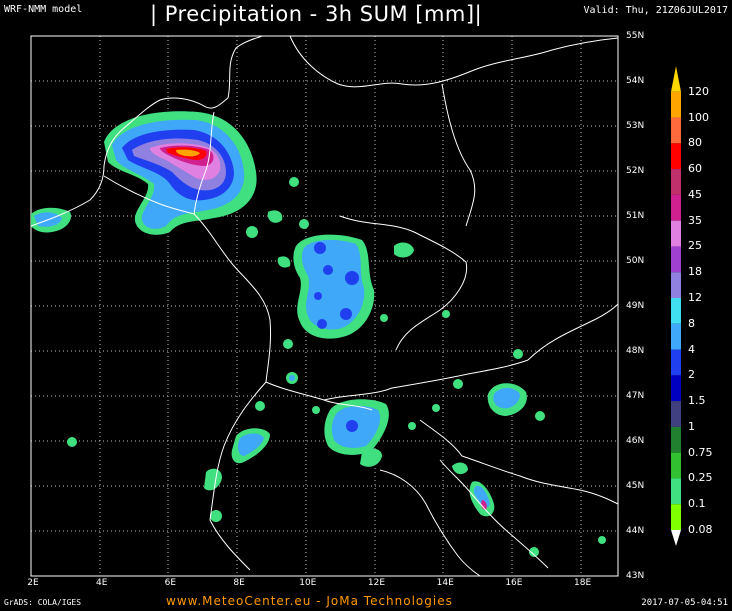 The width and height of the screenshot is (732, 611). I want to click on legend-label: 60, so click(695, 169).